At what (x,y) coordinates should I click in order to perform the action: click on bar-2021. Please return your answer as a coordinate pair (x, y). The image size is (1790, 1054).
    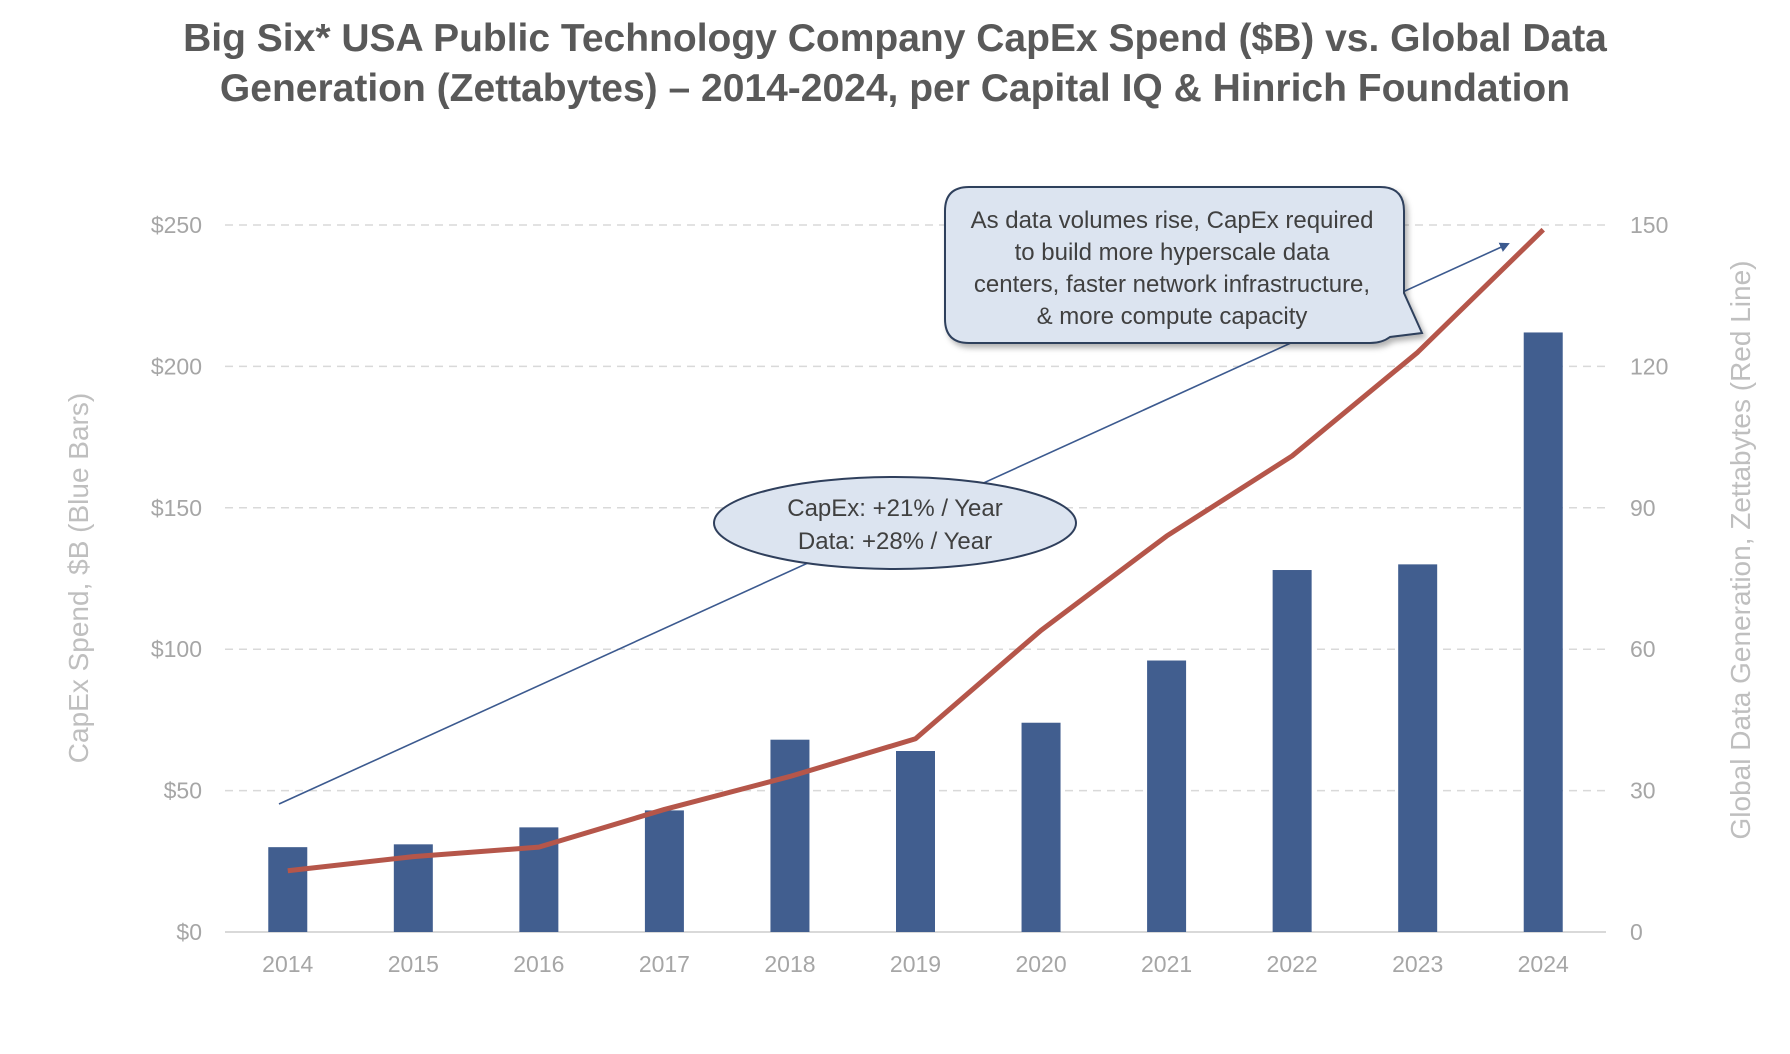
    Looking at the image, I should click on (1167, 796).